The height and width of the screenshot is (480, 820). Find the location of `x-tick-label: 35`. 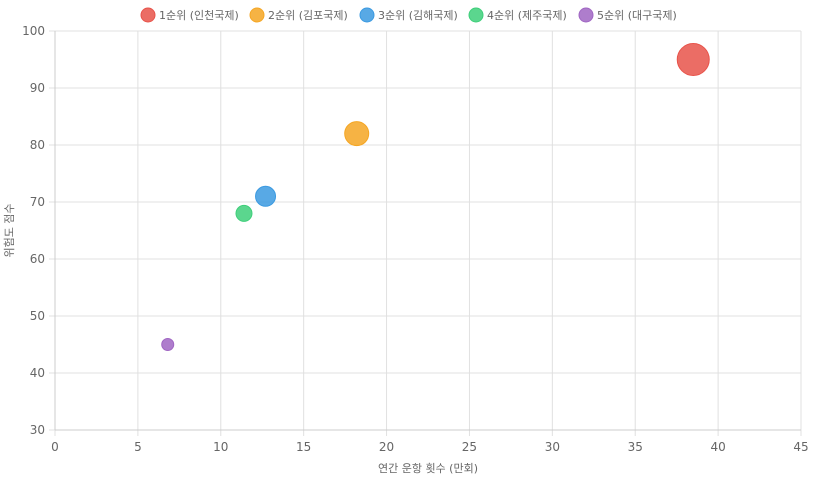

x-tick-label: 35 is located at coordinates (635, 447).